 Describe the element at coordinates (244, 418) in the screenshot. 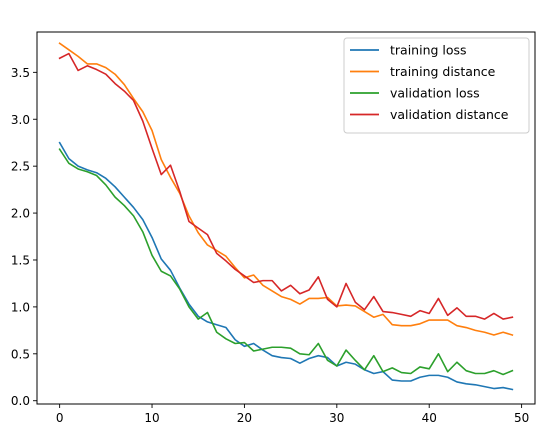

I see `x-tick-label: 20` at that location.